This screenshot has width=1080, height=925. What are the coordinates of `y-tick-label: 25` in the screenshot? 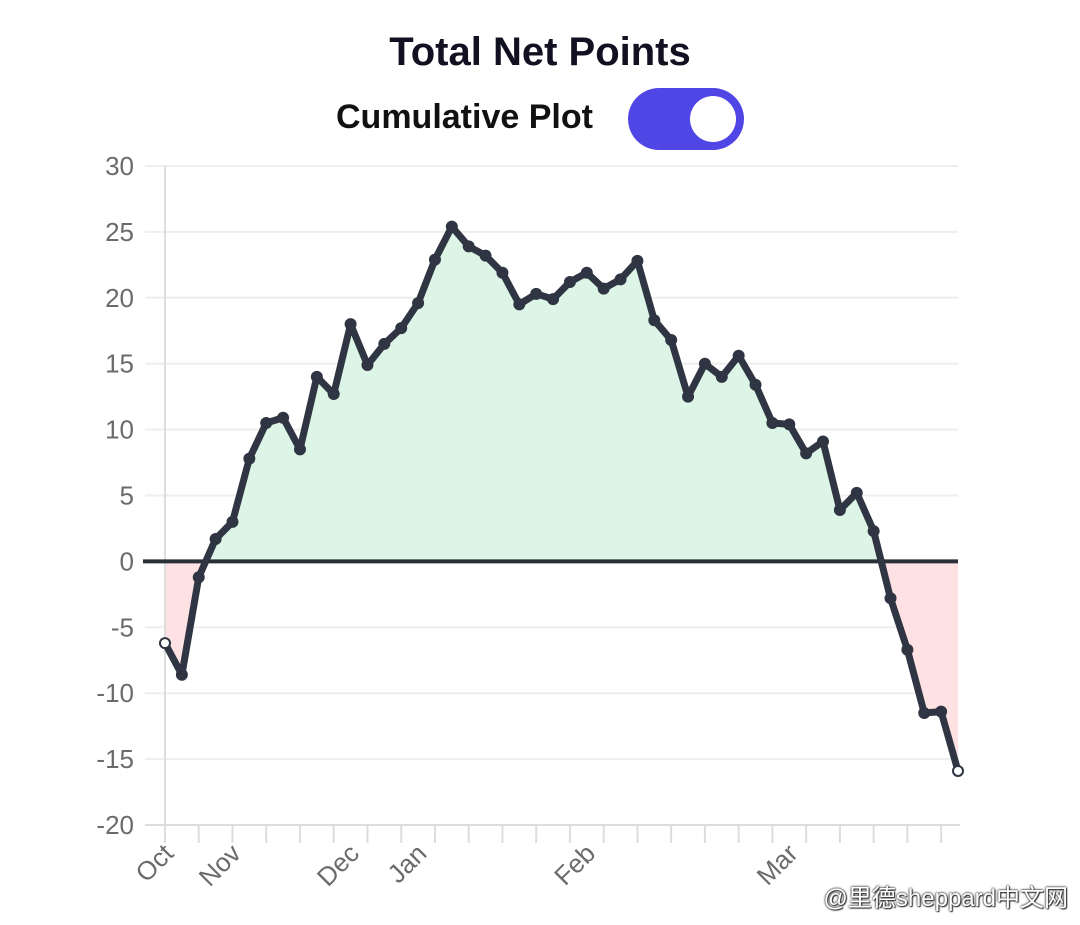 It's located at (119, 232).